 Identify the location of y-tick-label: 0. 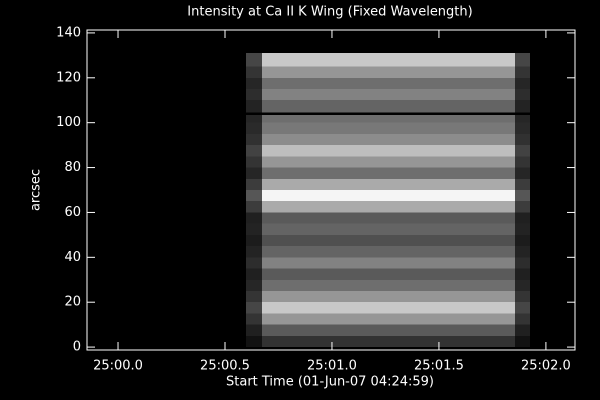
(77, 347).